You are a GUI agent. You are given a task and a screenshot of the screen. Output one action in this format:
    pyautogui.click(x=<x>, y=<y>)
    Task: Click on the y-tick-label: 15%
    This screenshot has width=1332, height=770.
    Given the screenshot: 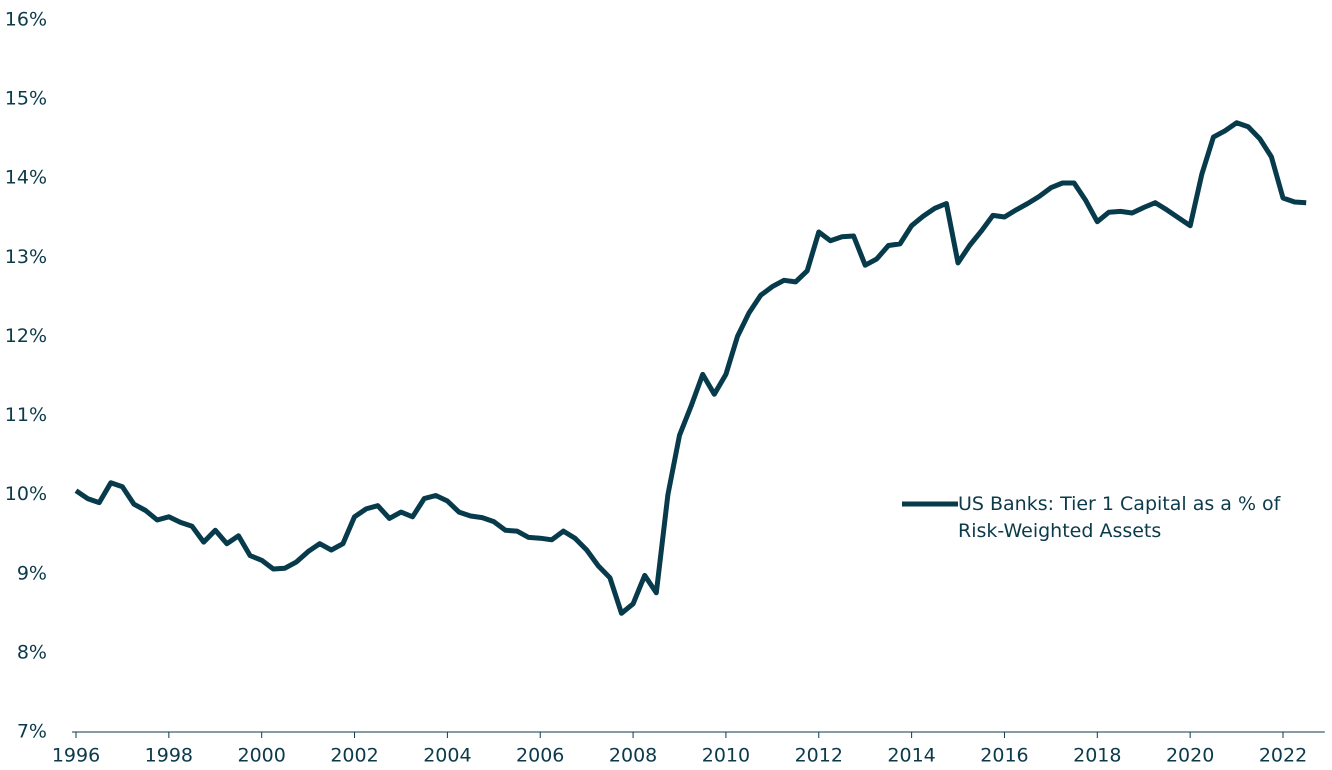 What is the action you would take?
    pyautogui.click(x=26, y=99)
    